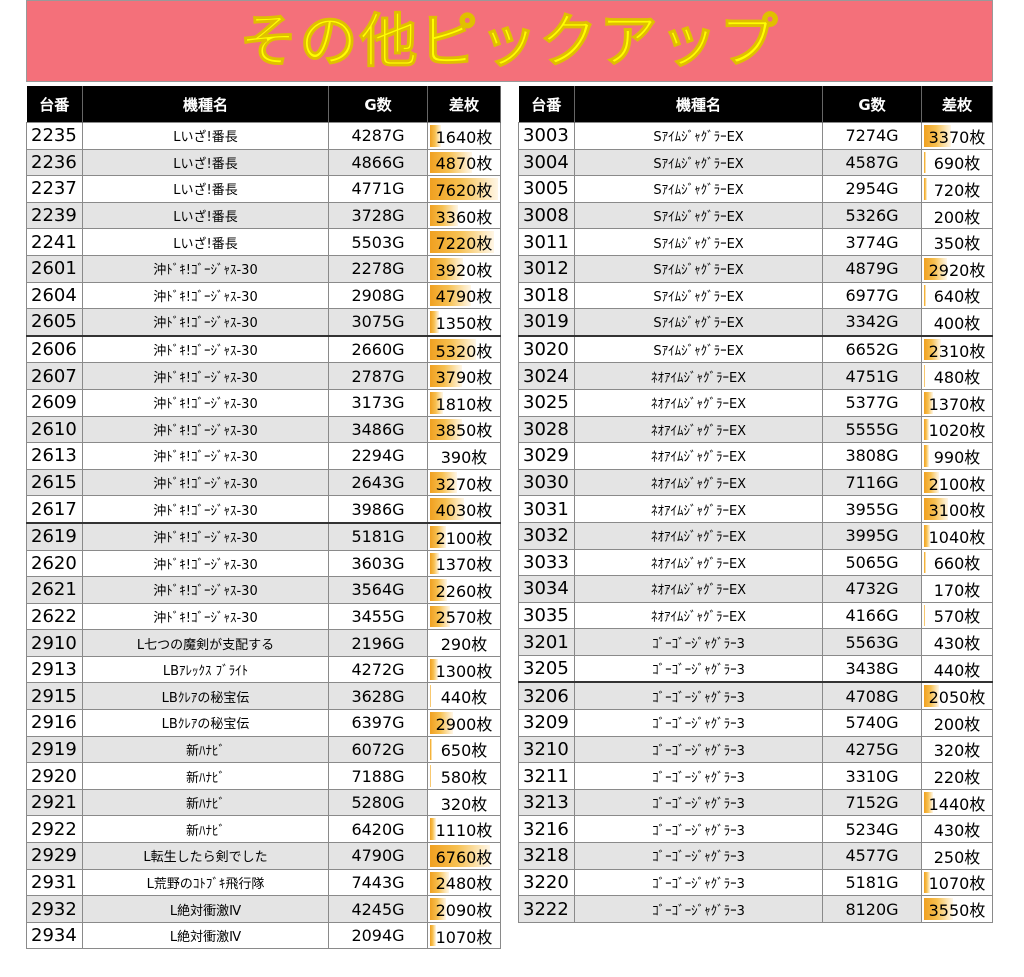 Image resolution: width=1024 pixels, height=977 pixels. Describe the element at coordinates (464, 270) in the screenshot. I see `coin-diff-value: 3920枚` at that location.